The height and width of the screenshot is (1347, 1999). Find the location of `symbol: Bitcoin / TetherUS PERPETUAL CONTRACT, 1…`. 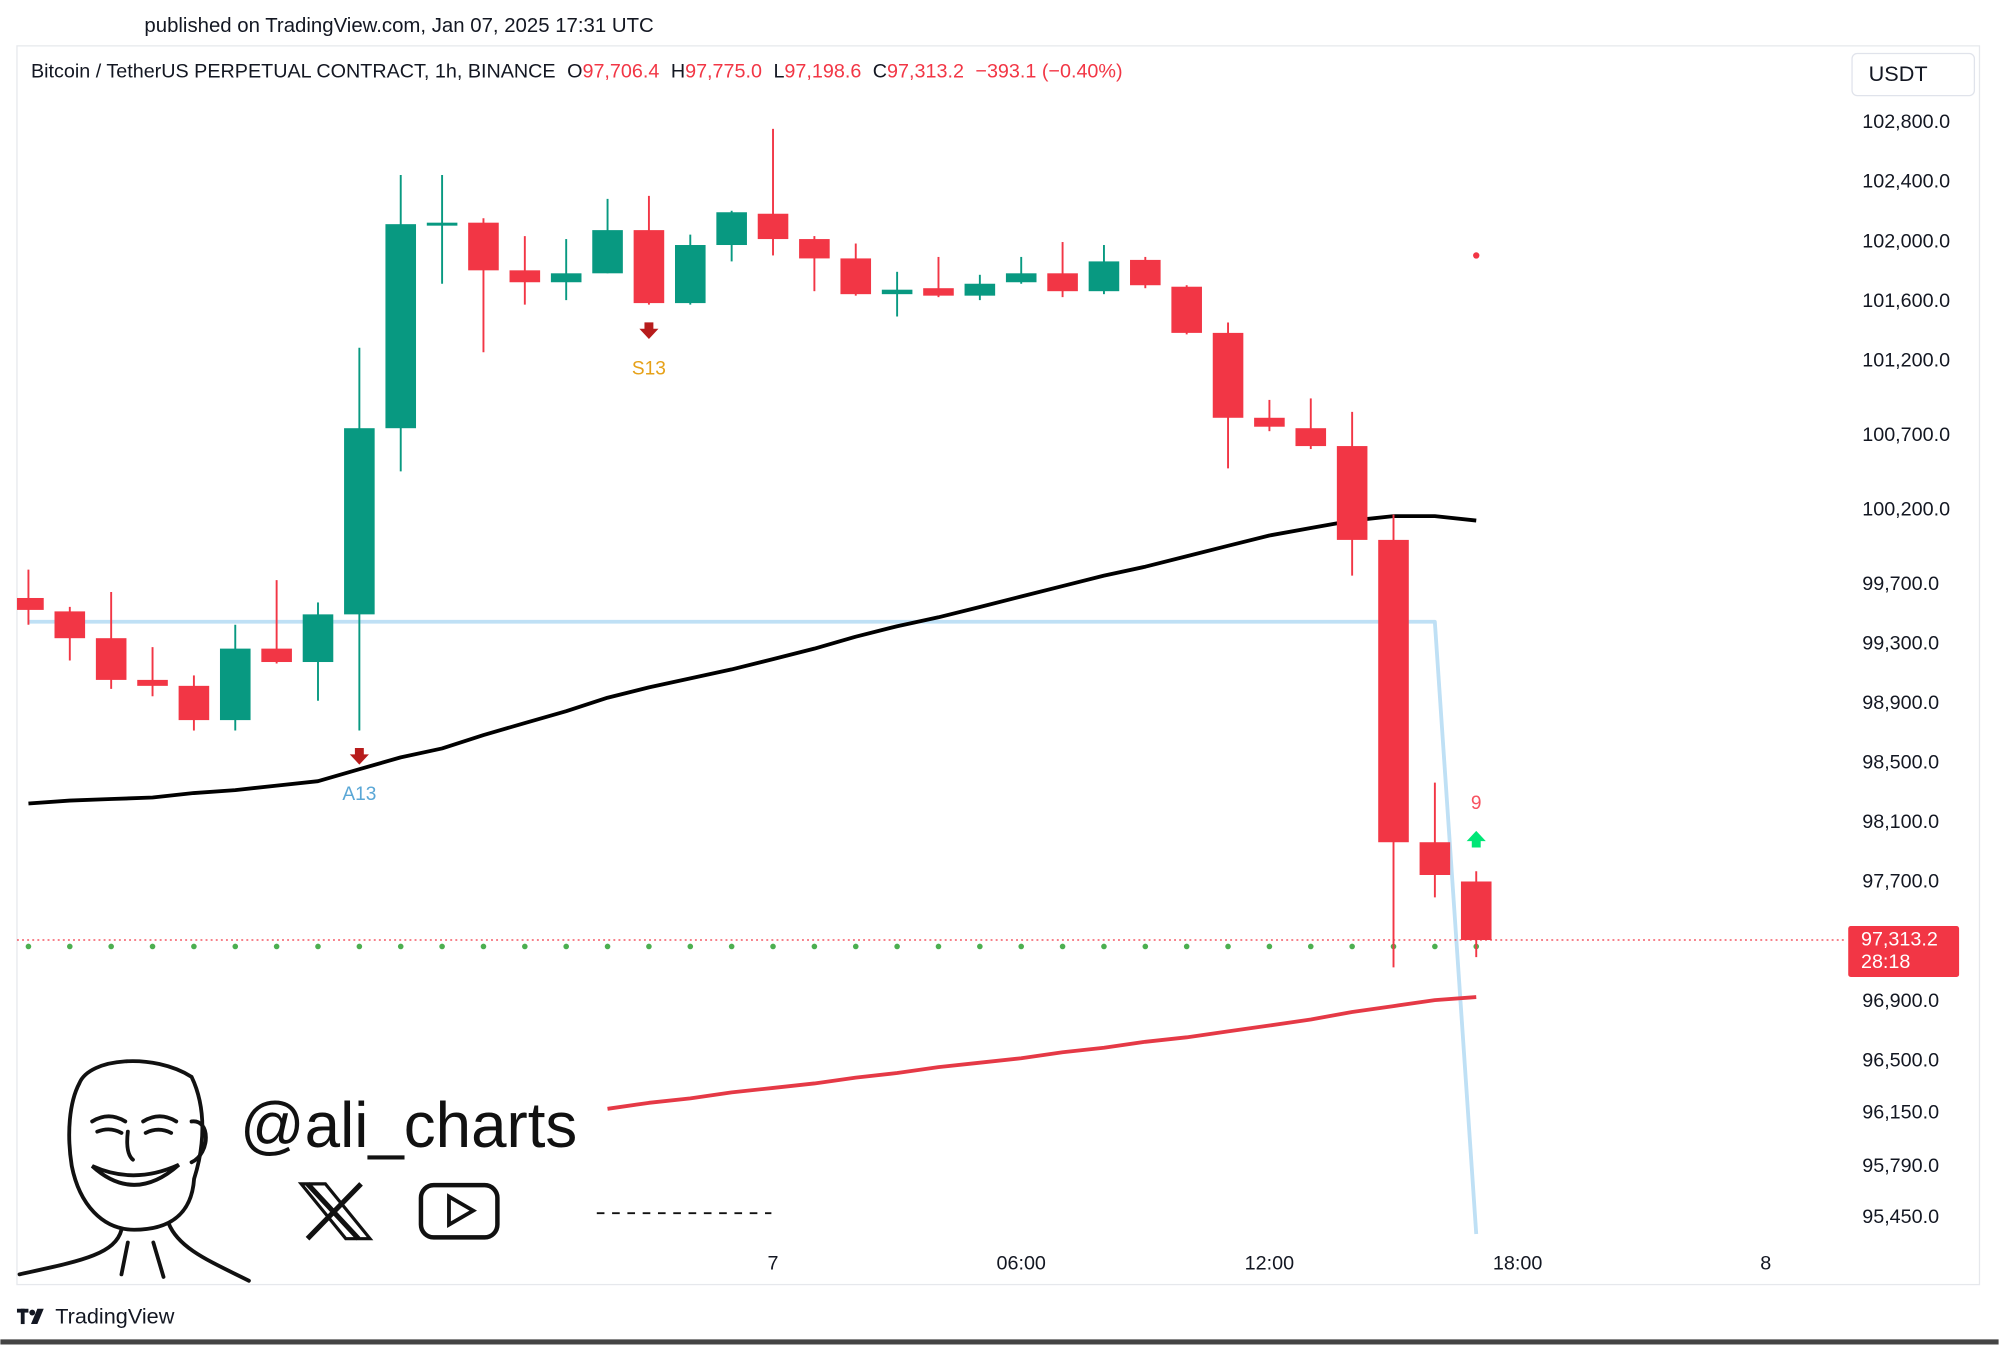

symbol: Bitcoin / TetherUS PERPETUAL CONTRACT, 1… is located at coordinates (293, 72).